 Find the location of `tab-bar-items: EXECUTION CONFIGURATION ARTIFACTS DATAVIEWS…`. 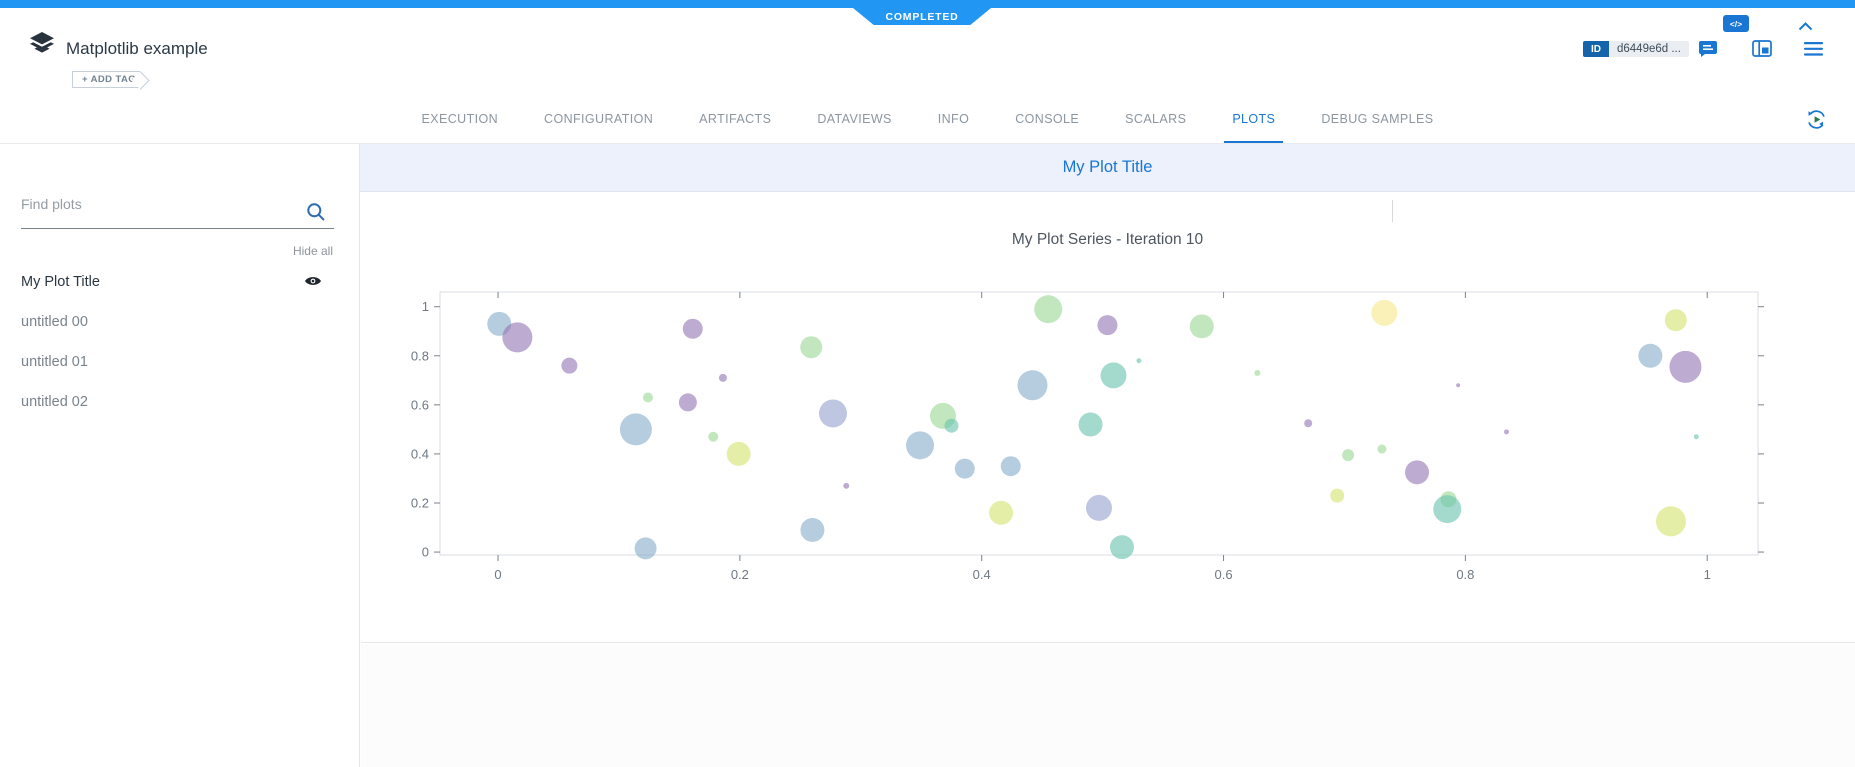

tab-bar-items: EXECUTION CONFIGURATION ARTIFACTS DATAVIEWS… is located at coordinates (927, 119).